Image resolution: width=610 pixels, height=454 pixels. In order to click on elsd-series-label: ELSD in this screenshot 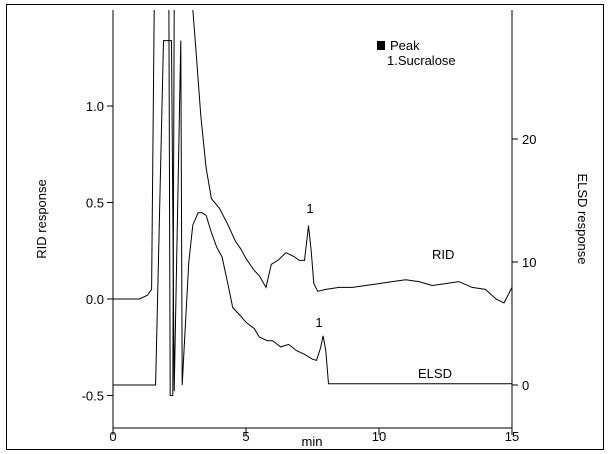, I will do `click(435, 373)`.